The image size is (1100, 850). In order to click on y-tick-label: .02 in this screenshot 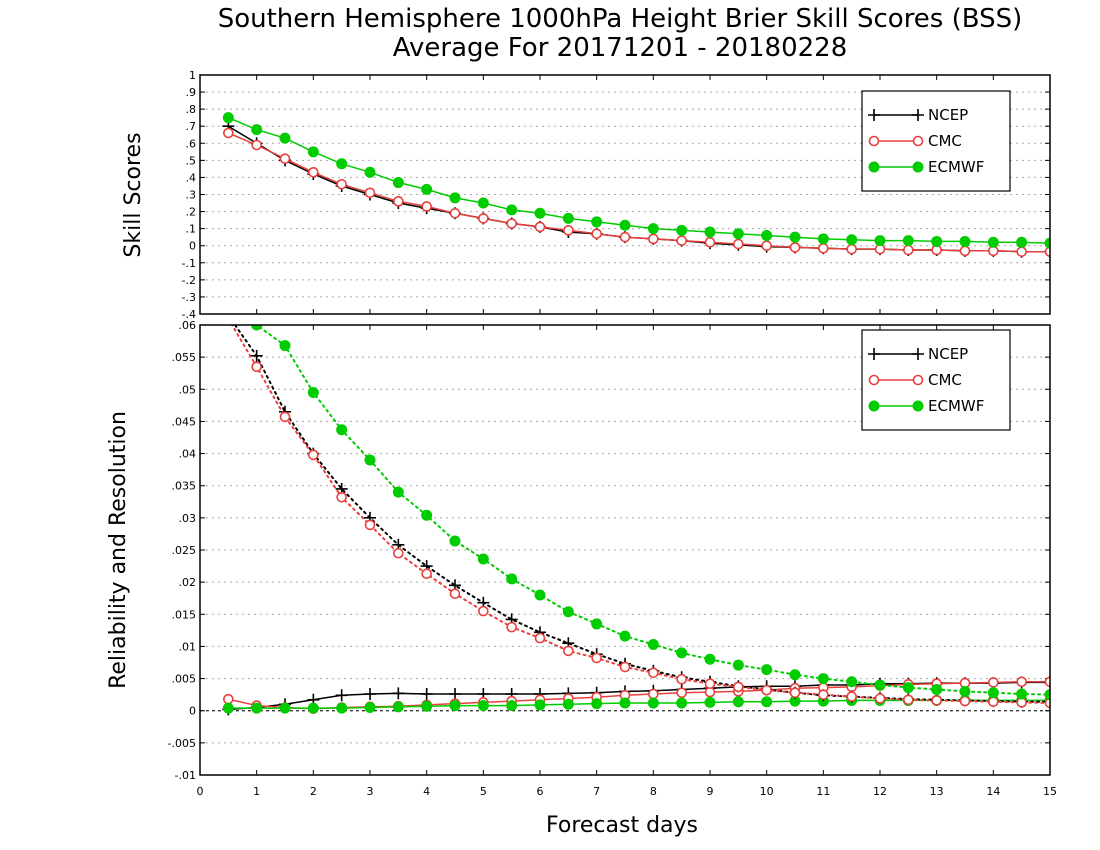, I will do `click(188, 582)`.